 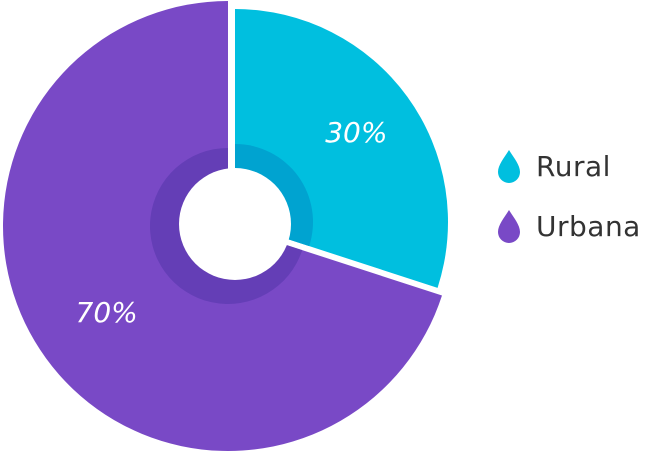 I want to click on legend-item-rural: Rural, so click(x=568, y=166).